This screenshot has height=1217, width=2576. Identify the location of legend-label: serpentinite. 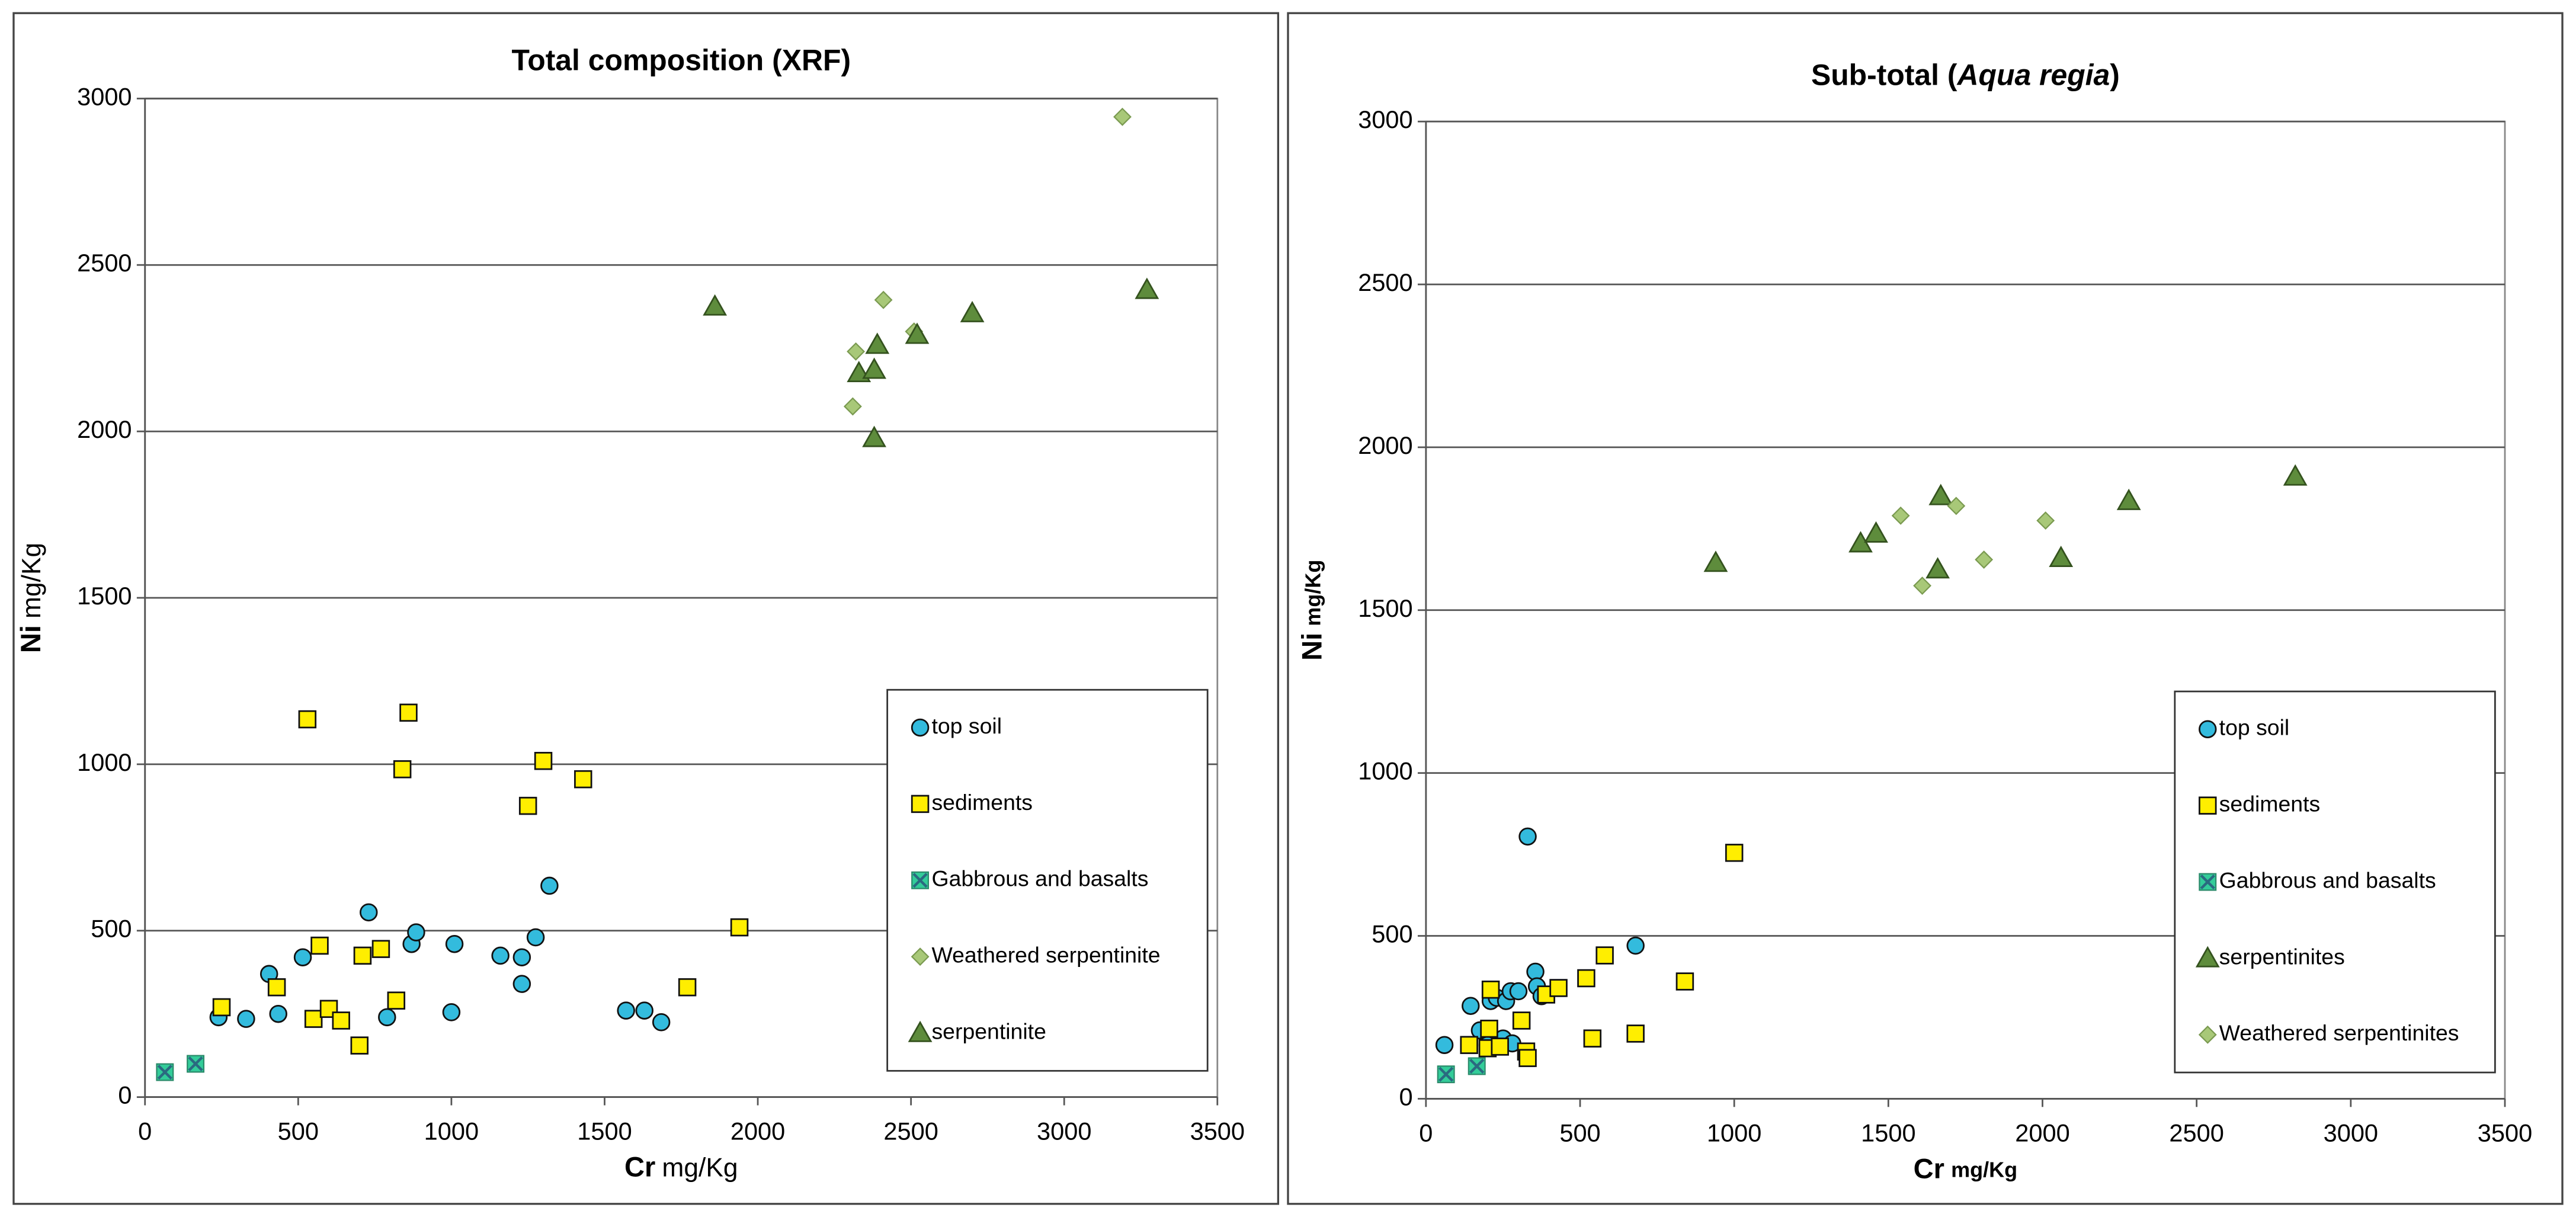
(988, 1031).